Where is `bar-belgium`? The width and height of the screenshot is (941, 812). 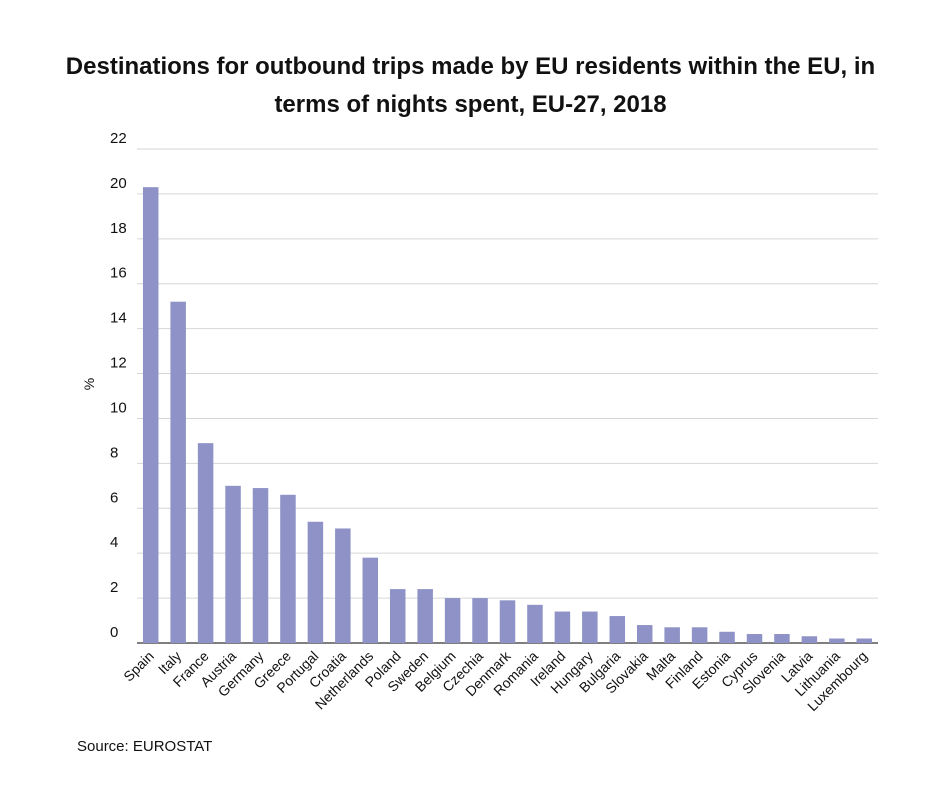
bar-belgium is located at coordinates (452, 620).